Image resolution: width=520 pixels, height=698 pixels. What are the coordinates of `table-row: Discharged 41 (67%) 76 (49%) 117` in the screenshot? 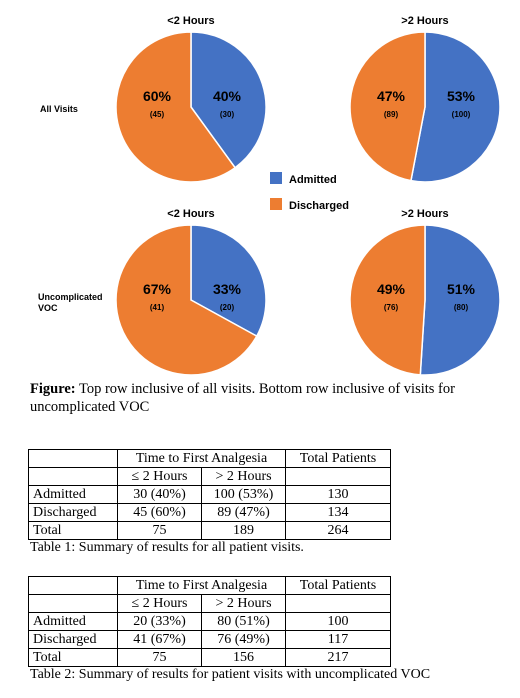 It's located at (209, 639).